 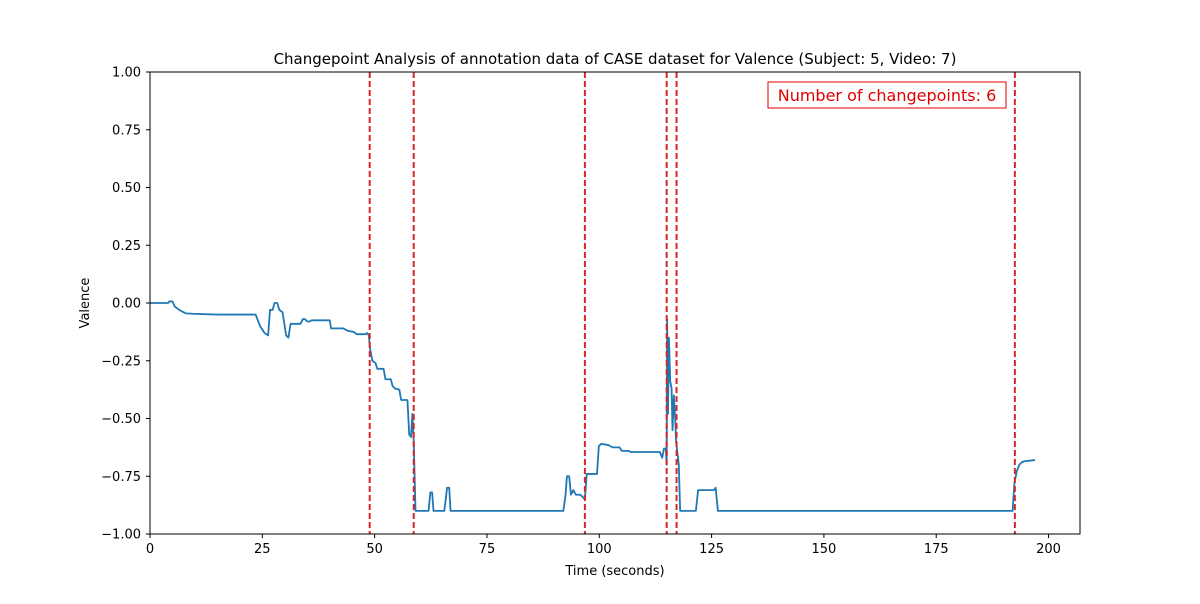 What do you see at coordinates (85, 303) in the screenshot?
I see `y-axis-label: Valence` at bounding box center [85, 303].